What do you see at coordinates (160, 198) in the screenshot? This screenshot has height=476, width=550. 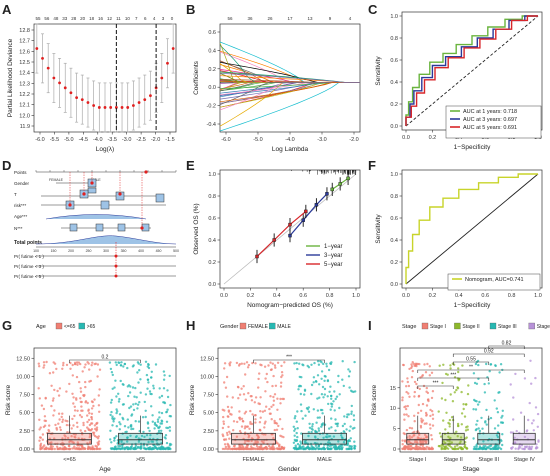 I see `t-box` at bounding box center [160, 198].